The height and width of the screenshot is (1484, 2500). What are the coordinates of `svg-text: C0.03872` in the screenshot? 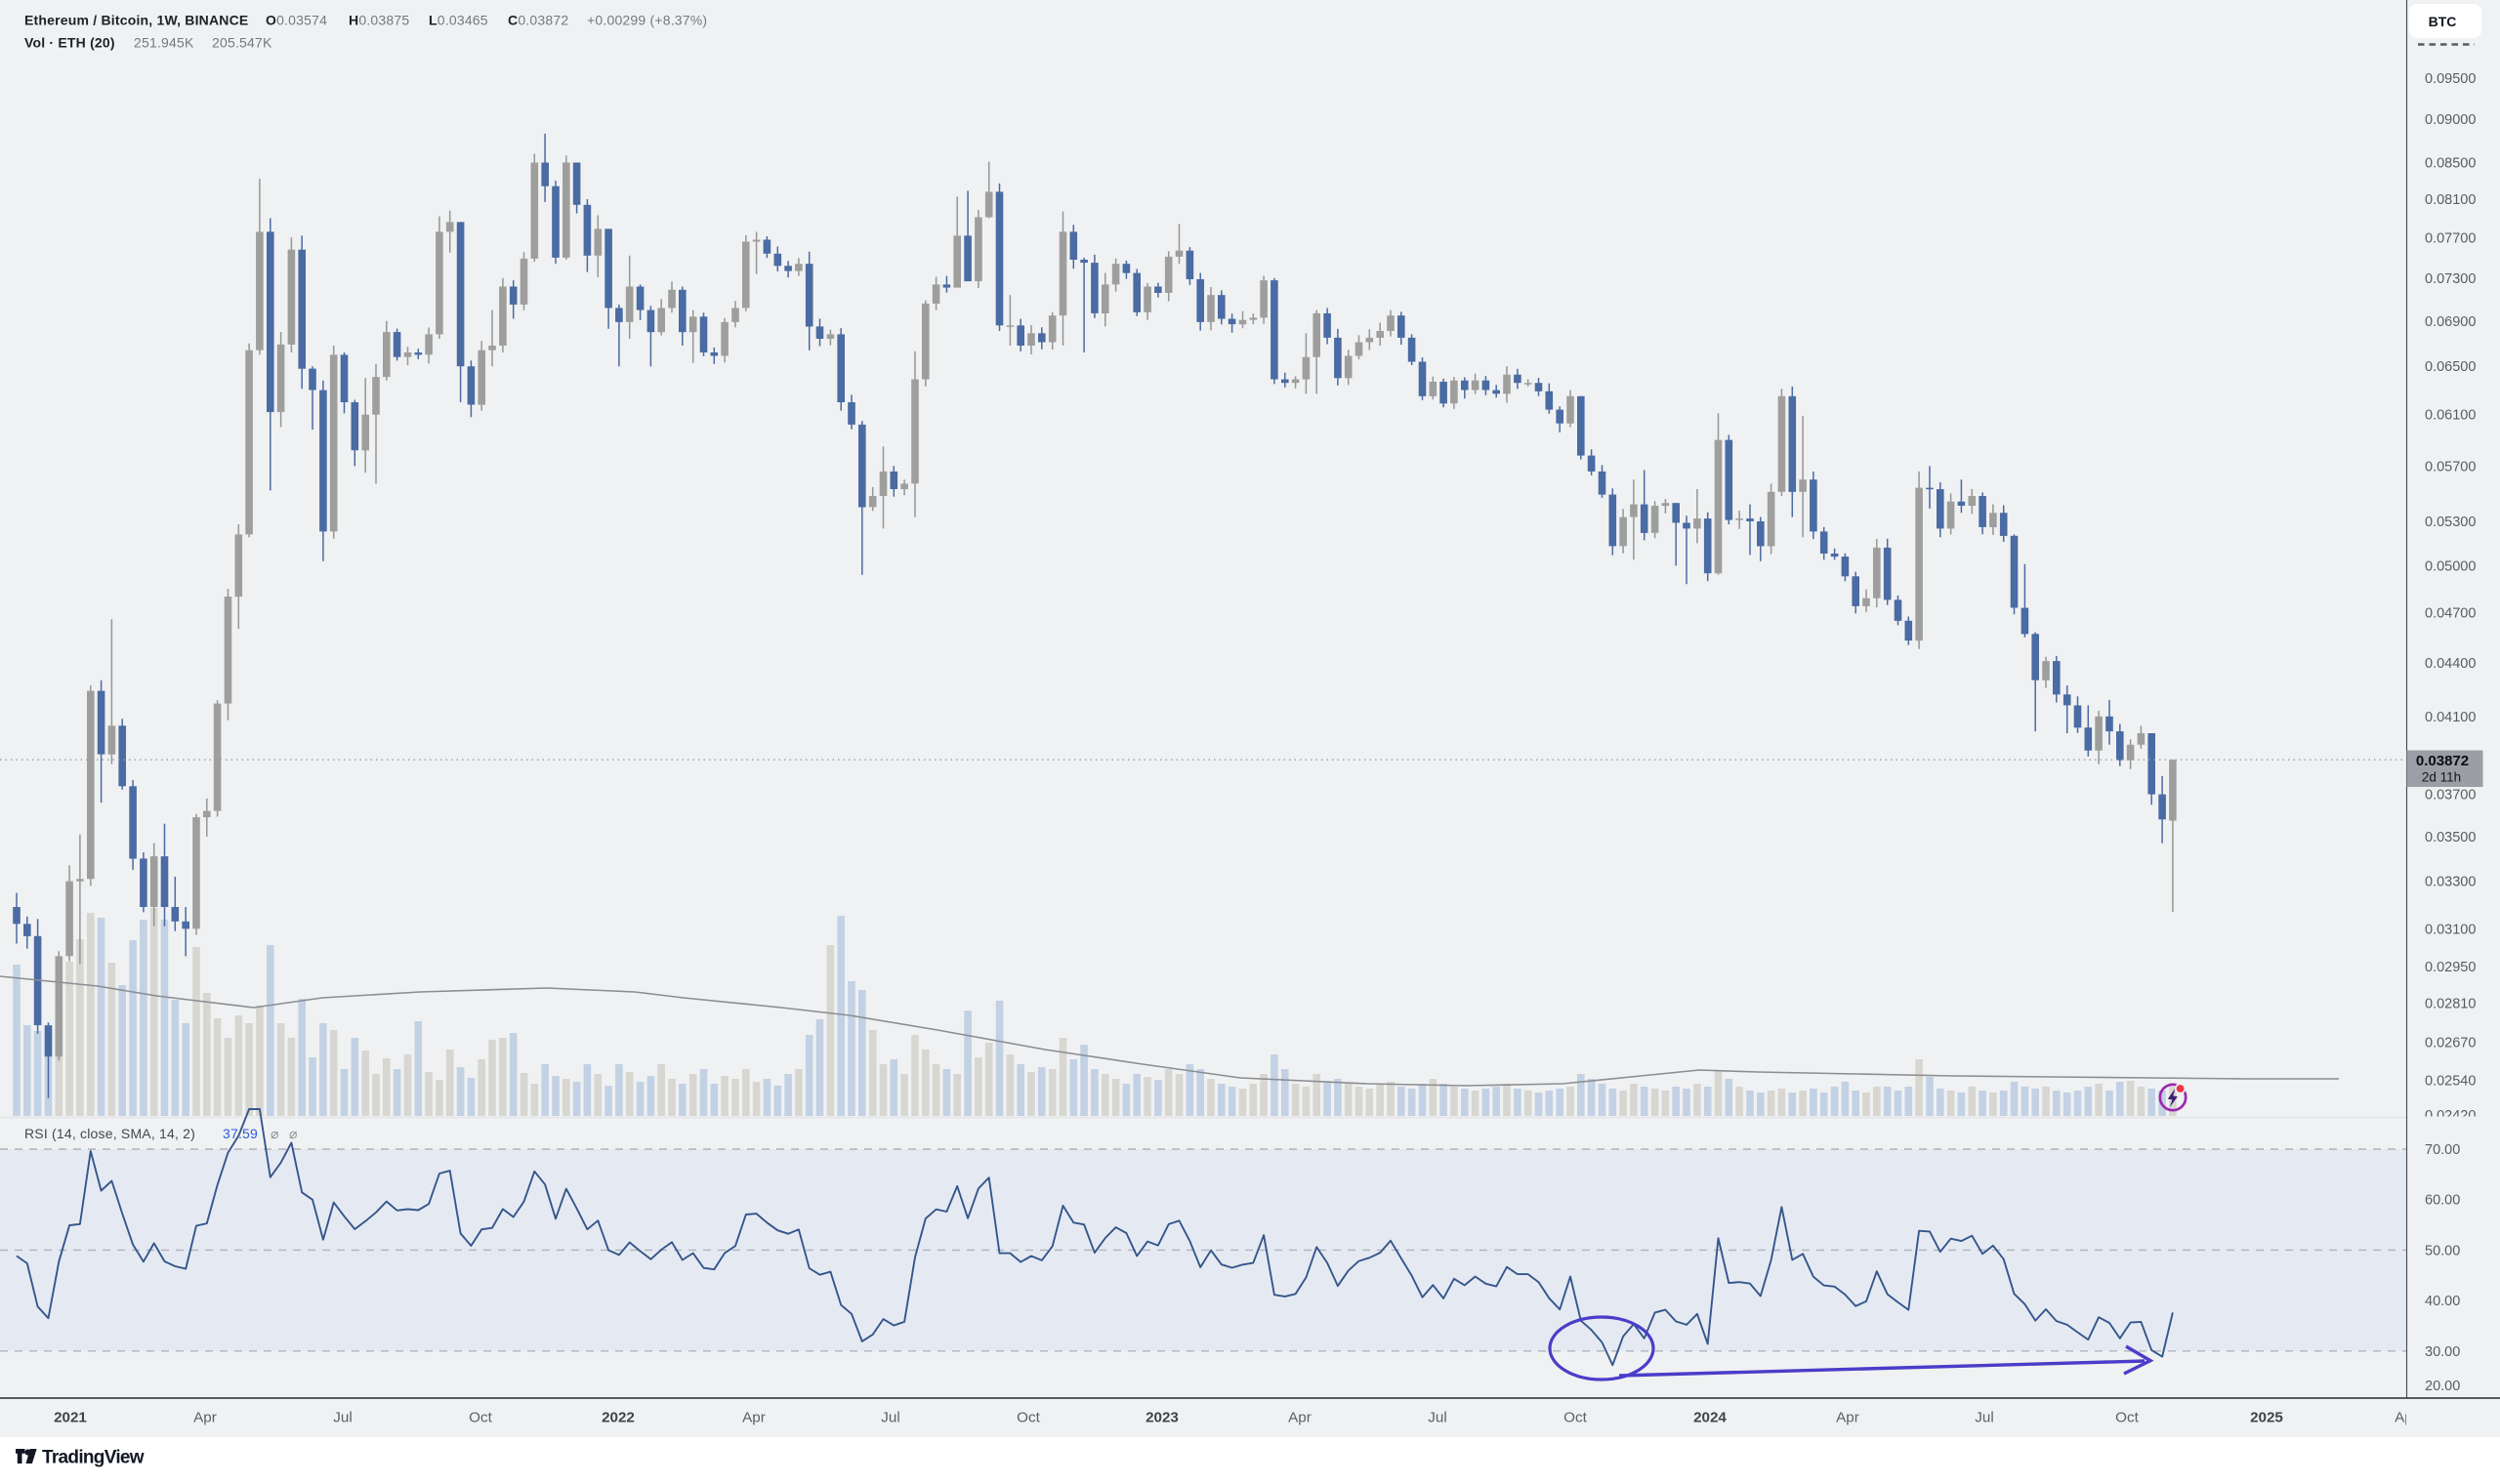 It's located at (538, 21).